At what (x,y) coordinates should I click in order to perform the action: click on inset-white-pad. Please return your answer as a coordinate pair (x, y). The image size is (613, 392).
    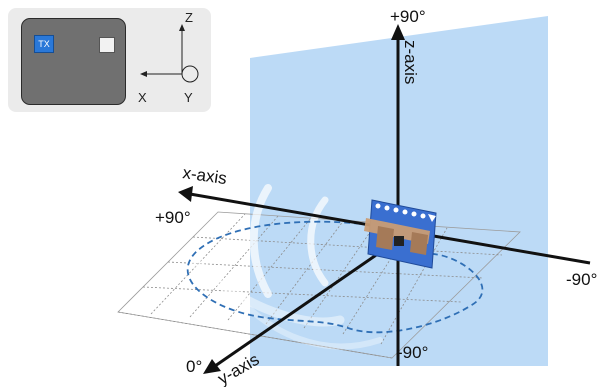
    Looking at the image, I should click on (107, 45).